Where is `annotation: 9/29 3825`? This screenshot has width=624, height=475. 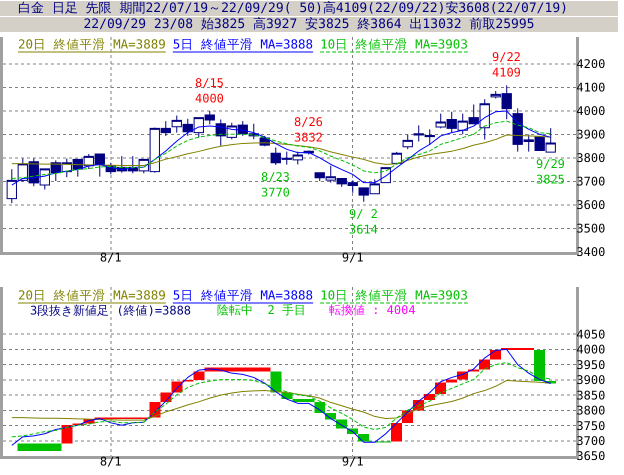
annotation: 9/29 3825 is located at coordinates (550, 172).